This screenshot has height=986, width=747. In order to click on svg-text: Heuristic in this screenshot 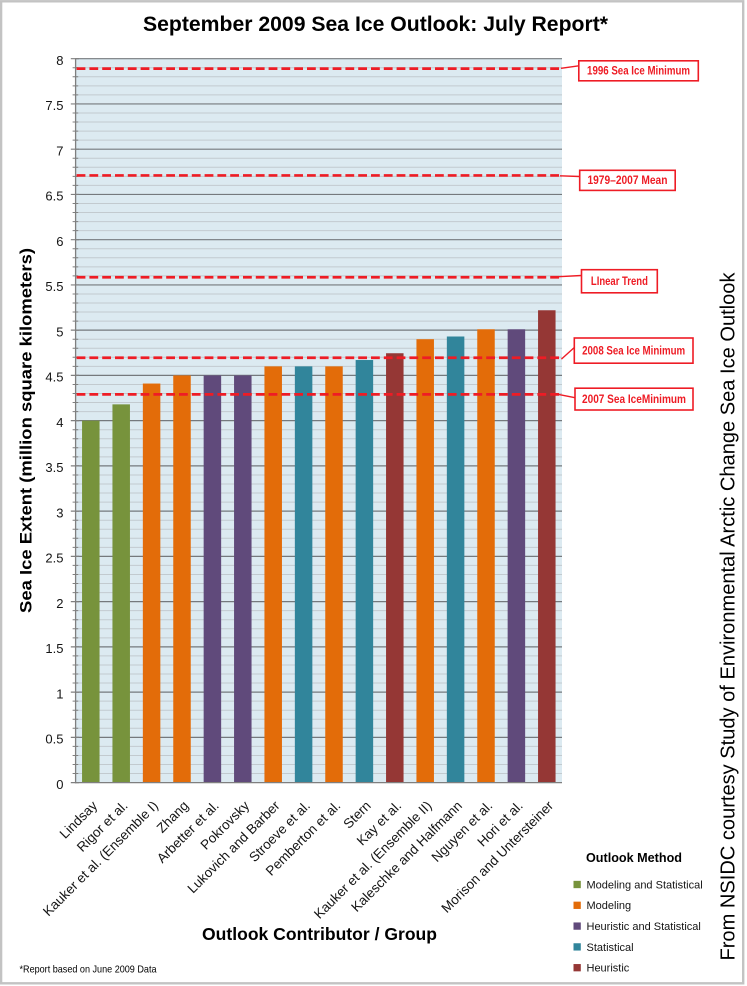, I will do `click(608, 969)`.